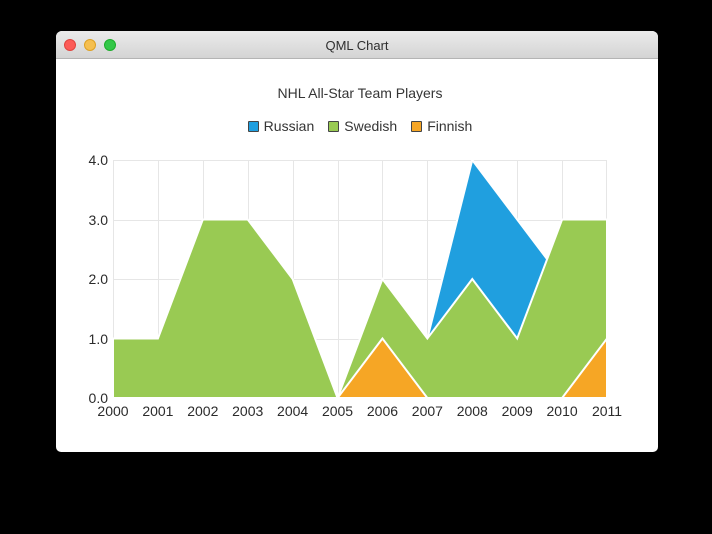 This screenshot has width=712, height=534. I want to click on x-axis-tick-label: 2010, so click(562, 411).